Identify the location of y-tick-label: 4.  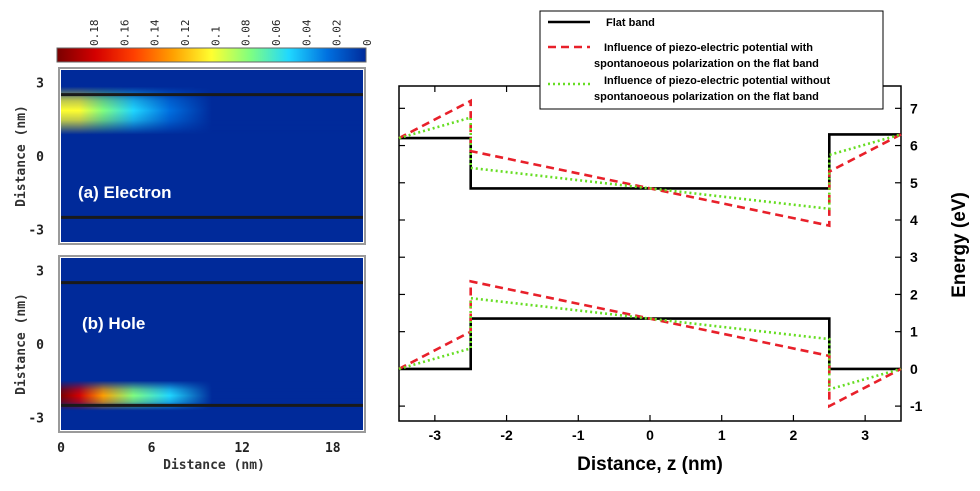
(914, 220).